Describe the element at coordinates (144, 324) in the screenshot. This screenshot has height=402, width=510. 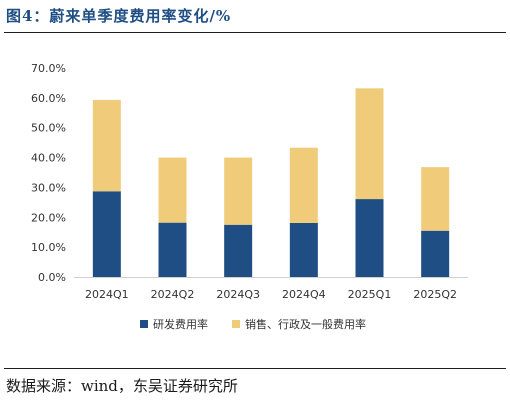
I see `legend-item-rd-swatch` at that location.